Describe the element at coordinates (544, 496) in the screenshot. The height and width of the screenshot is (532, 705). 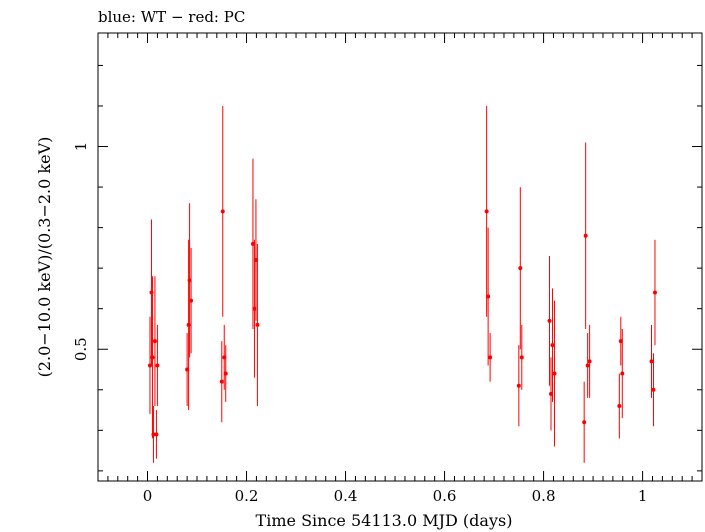
I see `x-tick-label: 0.8` at that location.